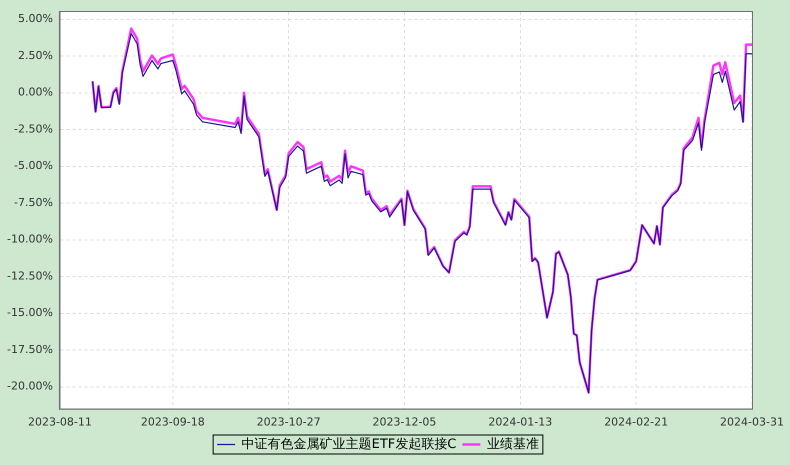  I want to click on legend-label: 中证有色金属矿业主题ETF发起联接C, so click(349, 444).